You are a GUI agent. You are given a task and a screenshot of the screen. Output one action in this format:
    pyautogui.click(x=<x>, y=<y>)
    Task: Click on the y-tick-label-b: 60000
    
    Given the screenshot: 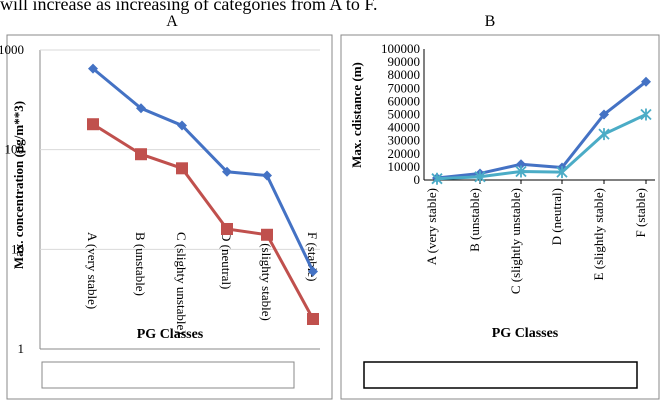 What is the action you would take?
    pyautogui.click(x=404, y=100)
    